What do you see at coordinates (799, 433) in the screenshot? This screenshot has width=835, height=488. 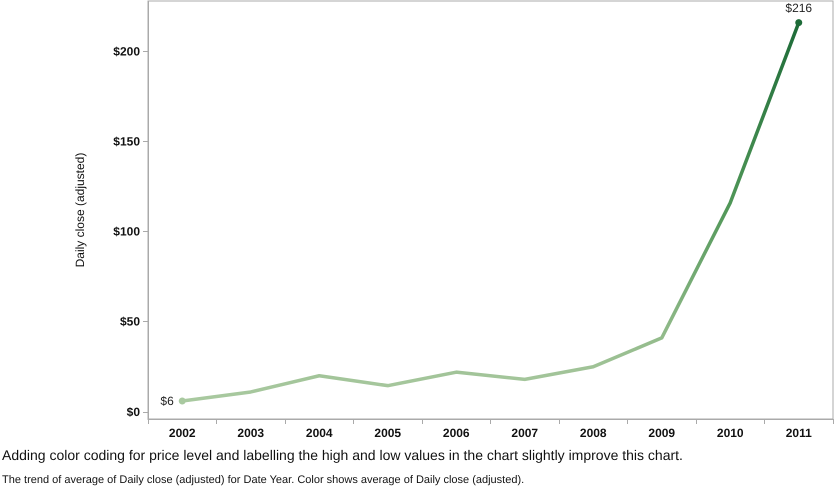 I see `x-tick-label: 2011` at bounding box center [799, 433].